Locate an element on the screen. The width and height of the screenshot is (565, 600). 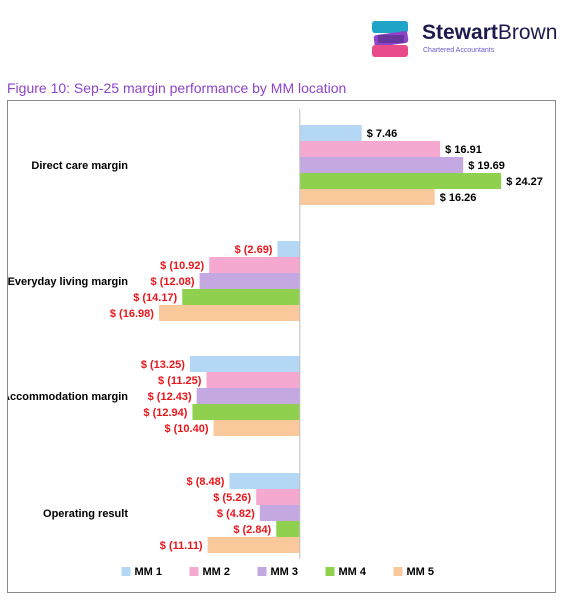
value-label-operating-result-mm-2: $ (5.26) is located at coordinates (232, 498).